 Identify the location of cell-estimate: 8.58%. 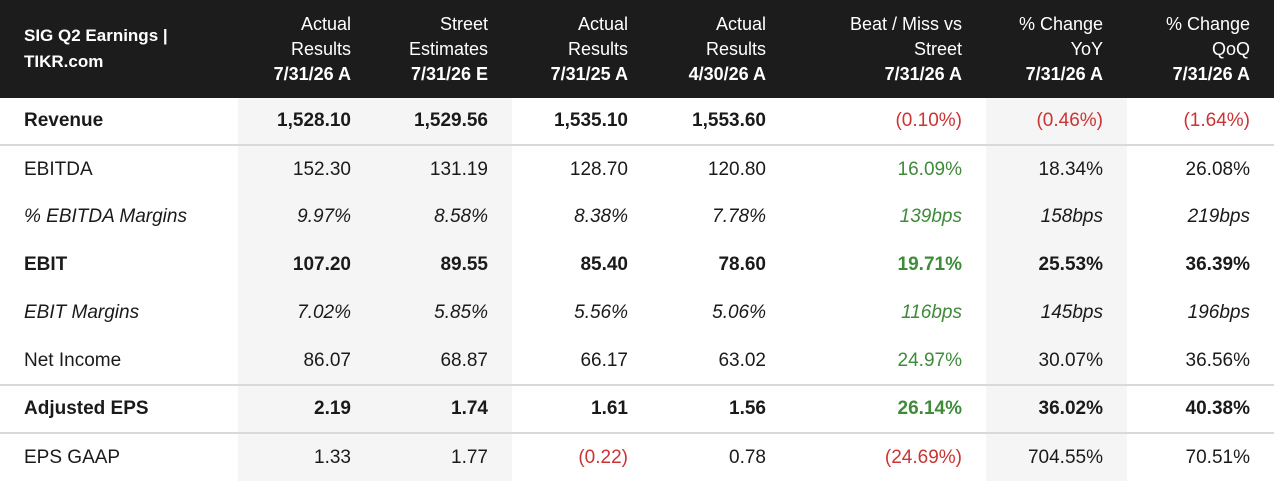
(443, 217).